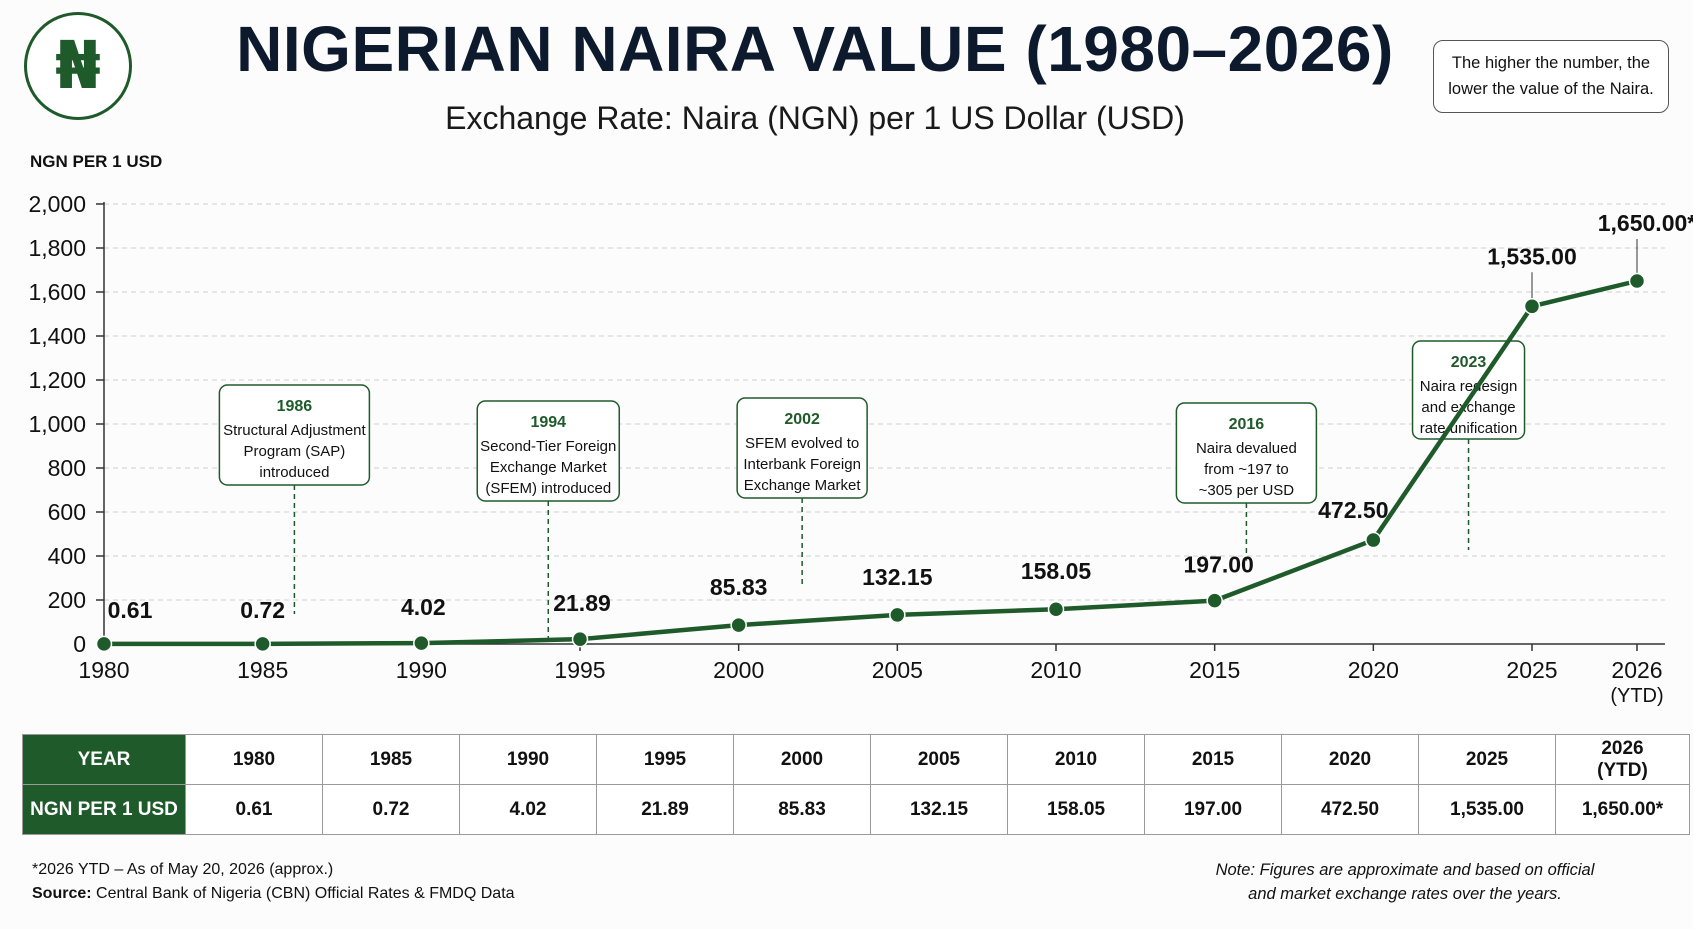 The image size is (1693, 929). What do you see at coordinates (1353, 510) in the screenshot?
I see `data-label: 472.50` at bounding box center [1353, 510].